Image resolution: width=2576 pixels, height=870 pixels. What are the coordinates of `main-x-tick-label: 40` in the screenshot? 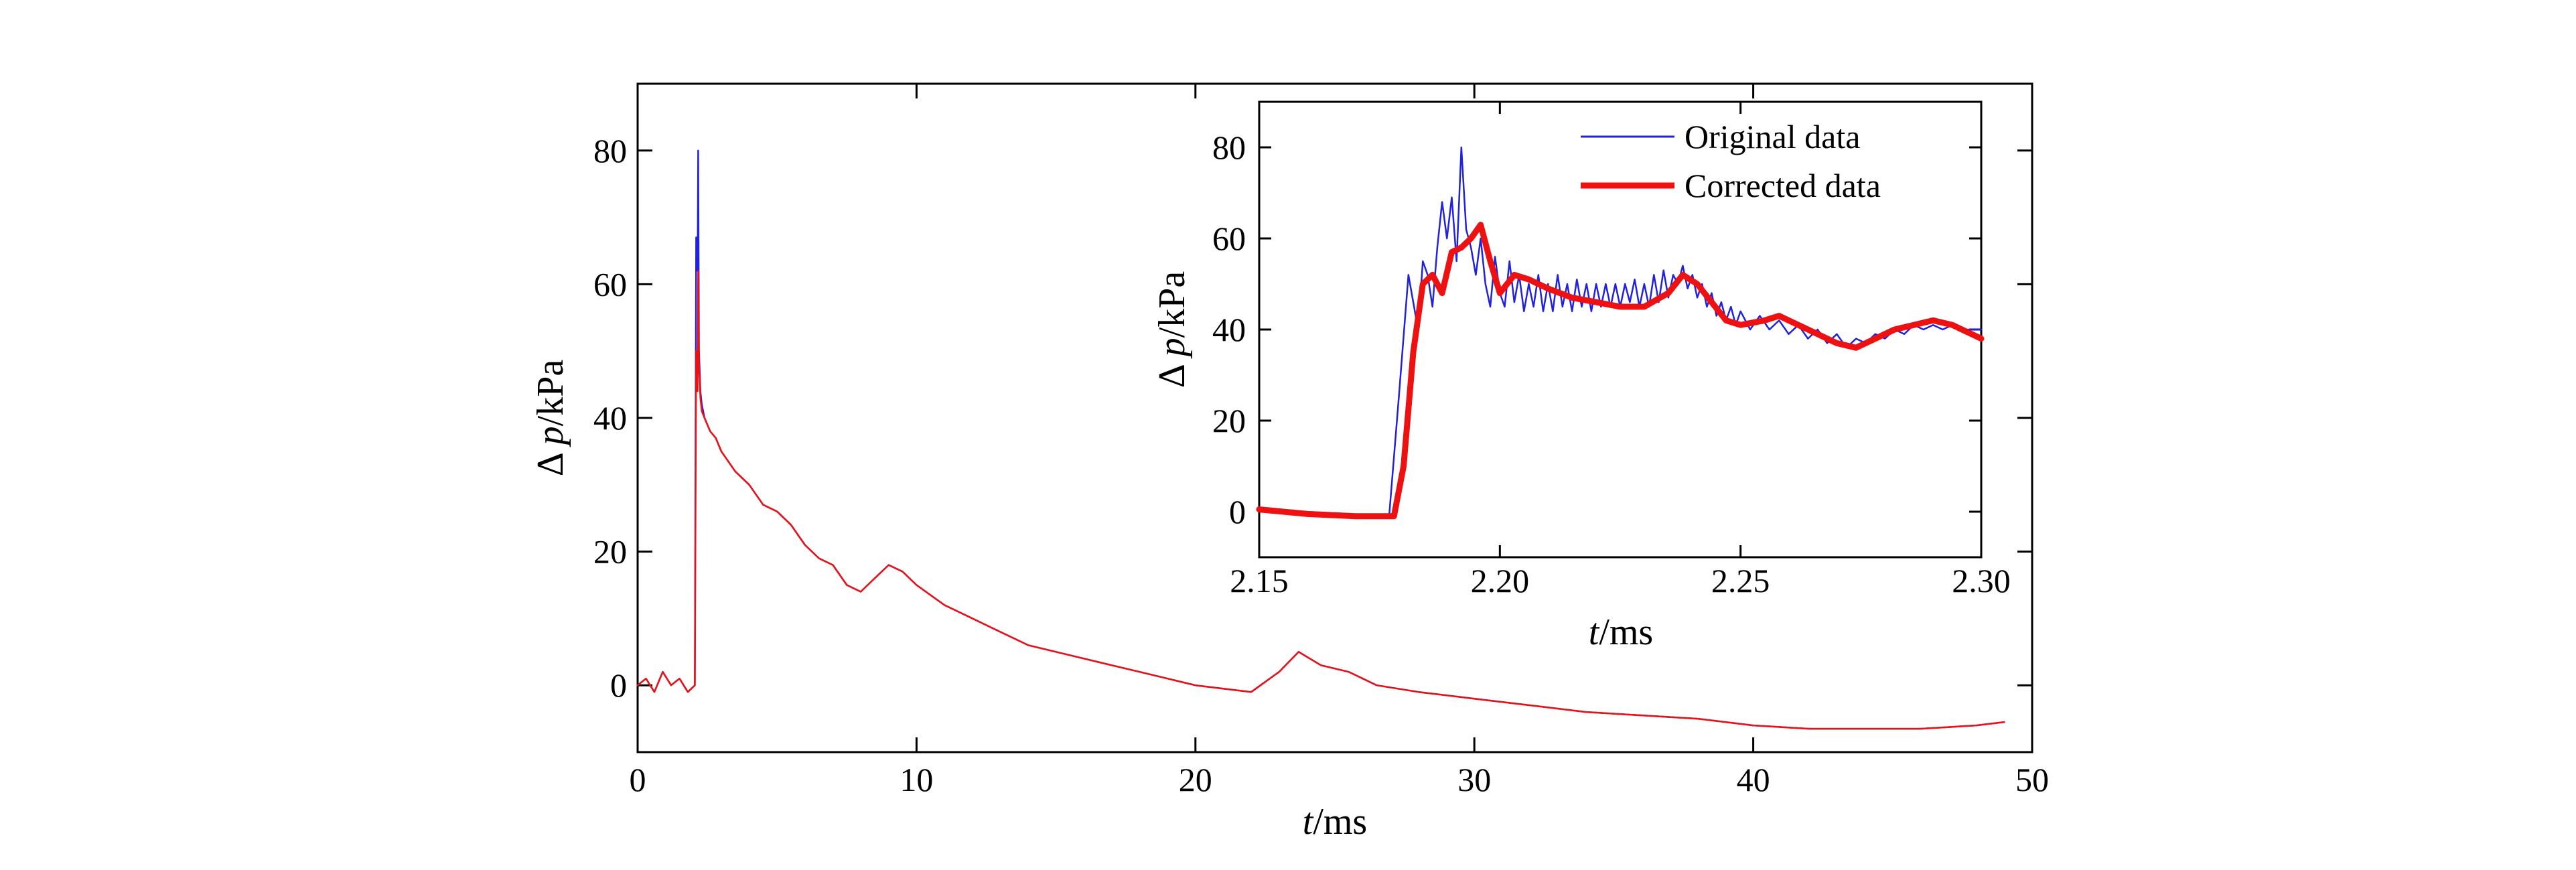 It's located at (1753, 779).